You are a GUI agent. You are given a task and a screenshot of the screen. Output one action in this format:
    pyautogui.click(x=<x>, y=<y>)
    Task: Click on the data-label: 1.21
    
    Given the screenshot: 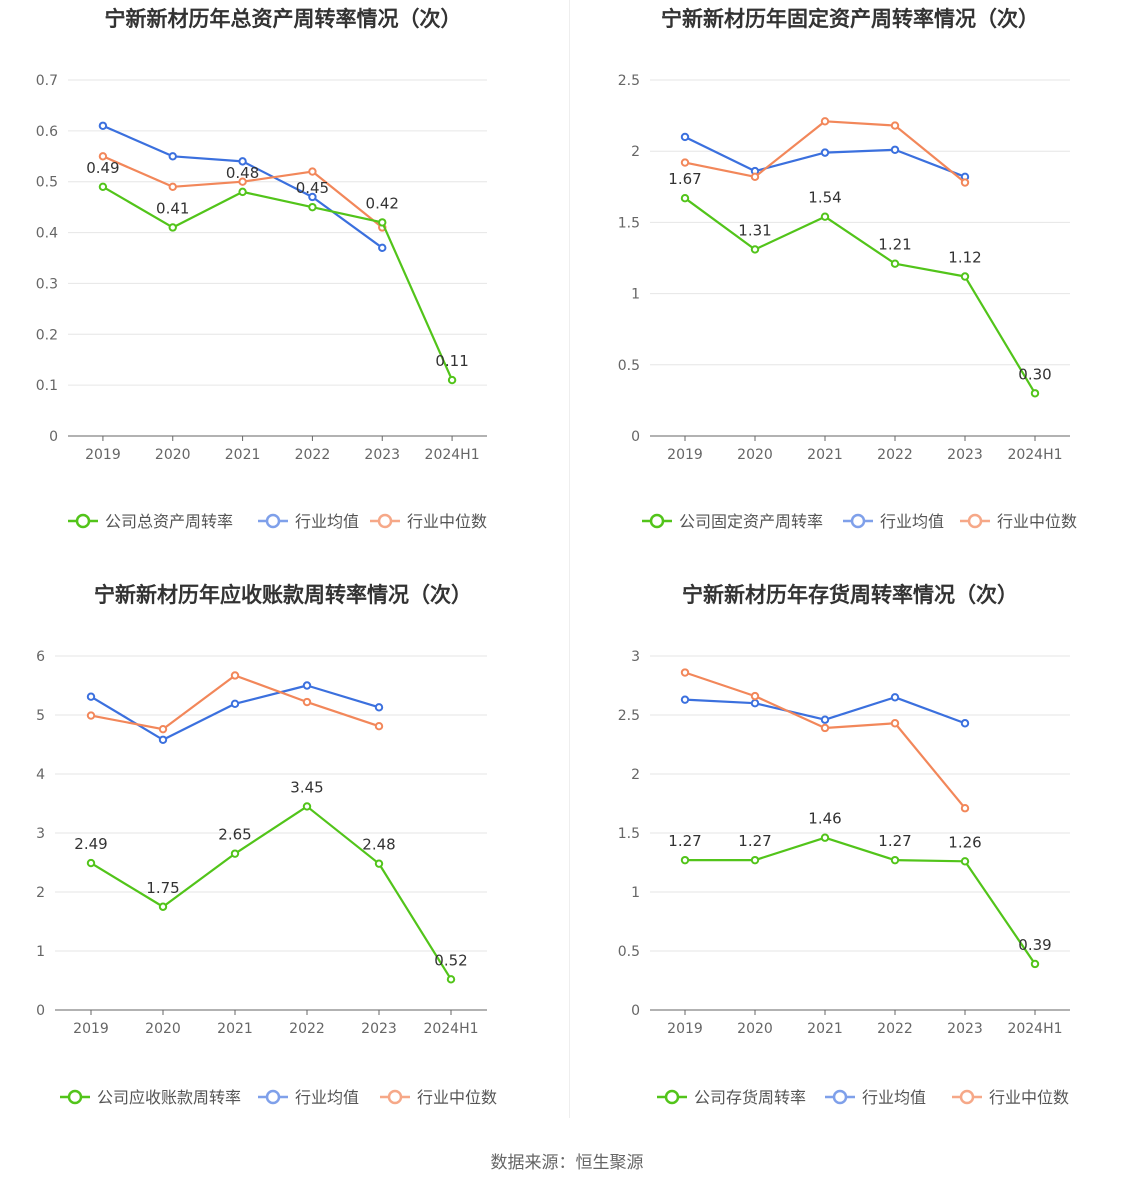 What is the action you would take?
    pyautogui.click(x=894, y=245)
    